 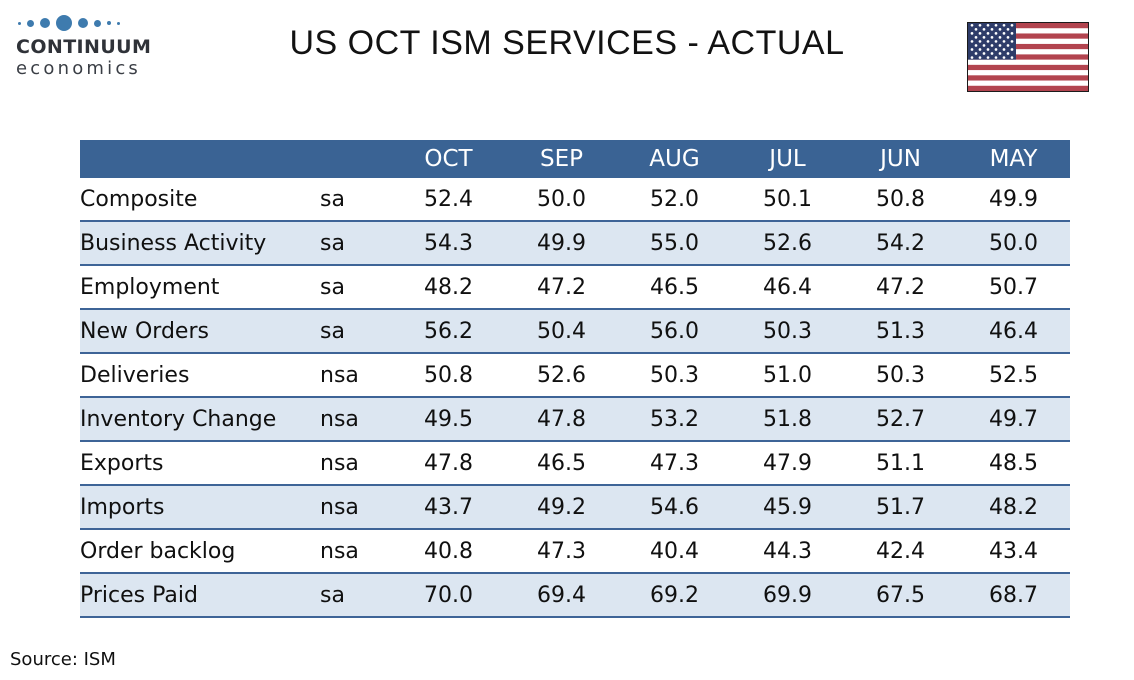 What do you see at coordinates (1013, 551) in the screenshot?
I see `value-cell: 43.4` at bounding box center [1013, 551].